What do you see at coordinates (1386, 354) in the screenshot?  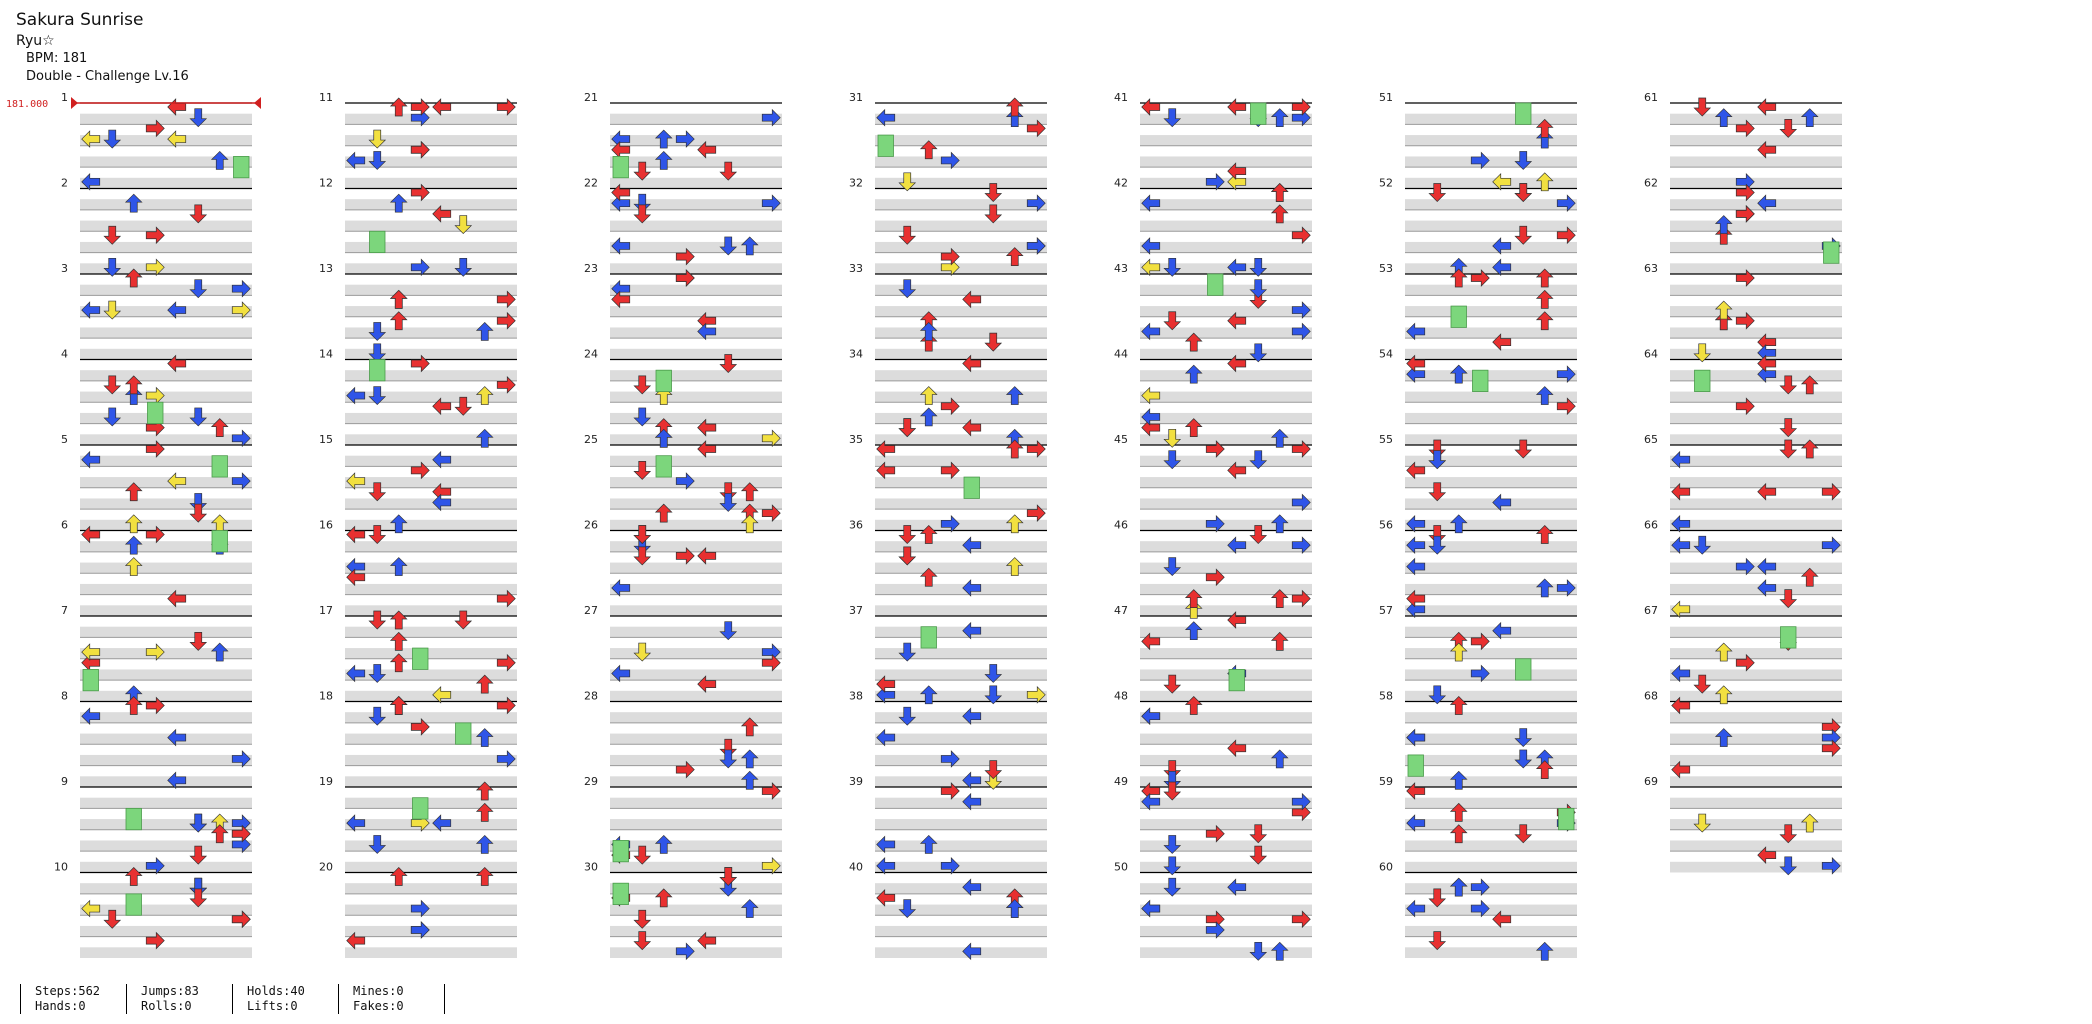 I see `measure-number: 54` at bounding box center [1386, 354].